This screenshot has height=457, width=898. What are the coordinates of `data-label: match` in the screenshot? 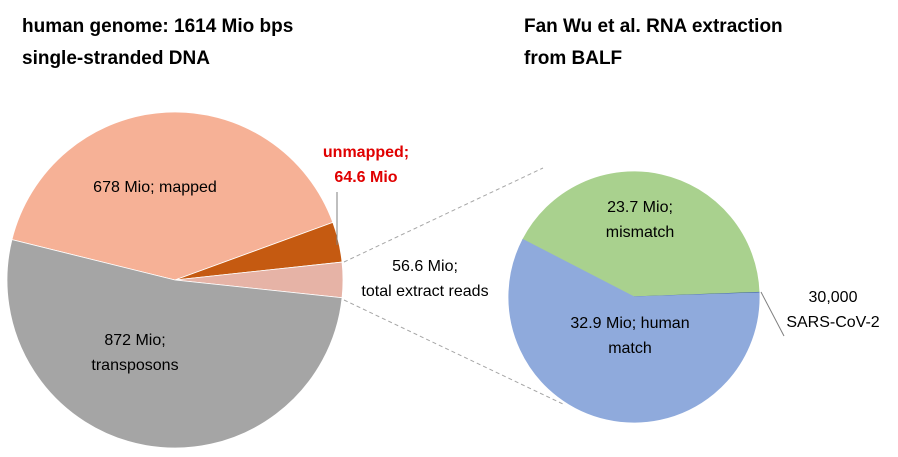 It's located at (630, 348).